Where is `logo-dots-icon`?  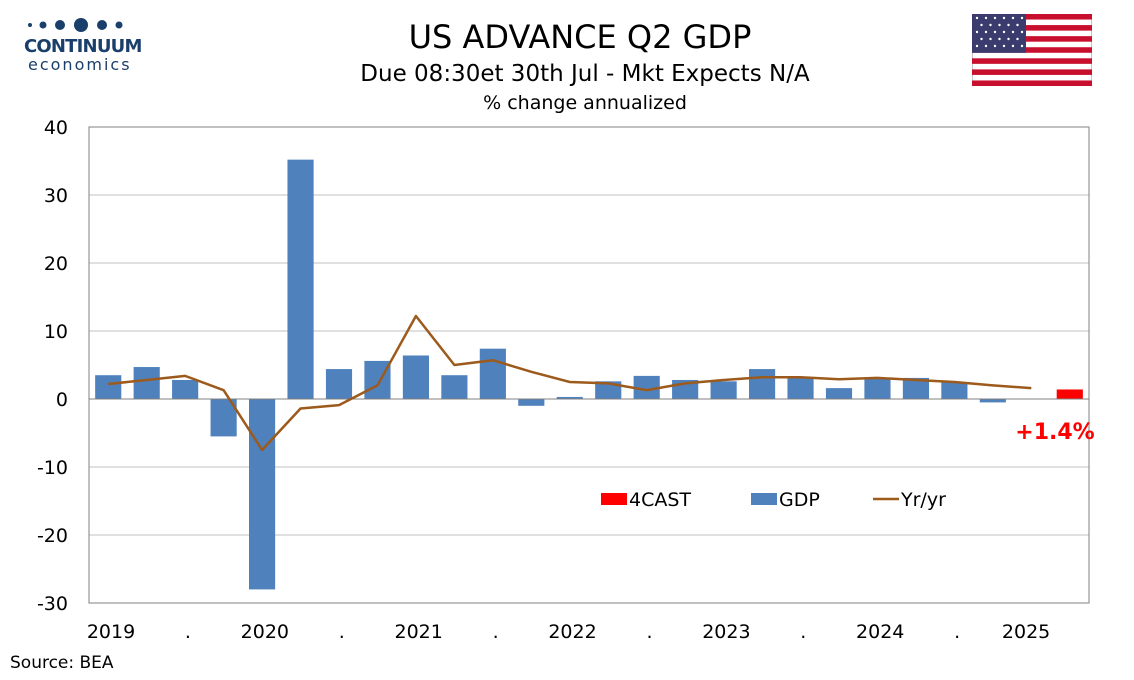 logo-dots-icon is located at coordinates (75, 25).